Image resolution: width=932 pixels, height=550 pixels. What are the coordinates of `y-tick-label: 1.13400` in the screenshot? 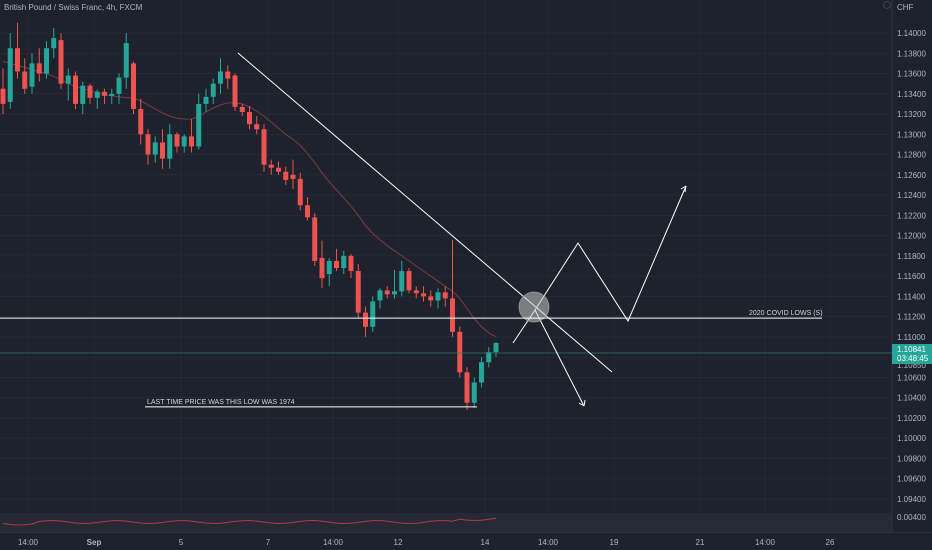 It's located at (911, 94).